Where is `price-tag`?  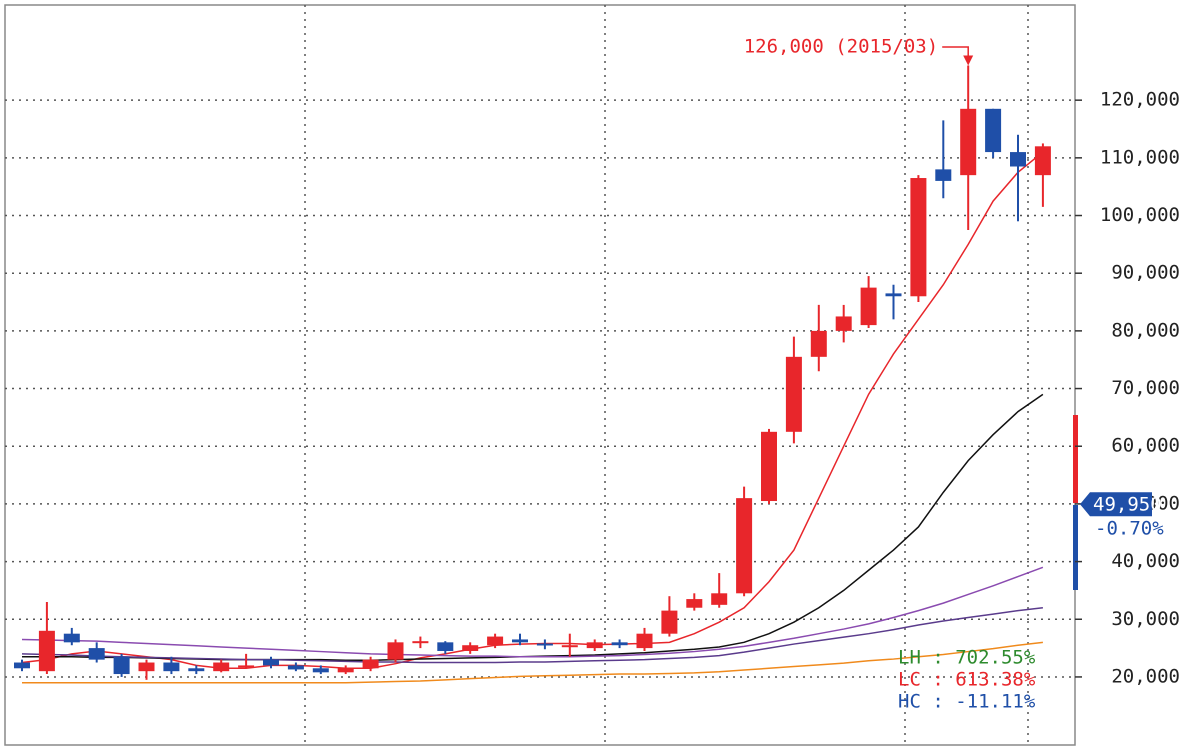 price-tag is located at coordinates (1116, 504).